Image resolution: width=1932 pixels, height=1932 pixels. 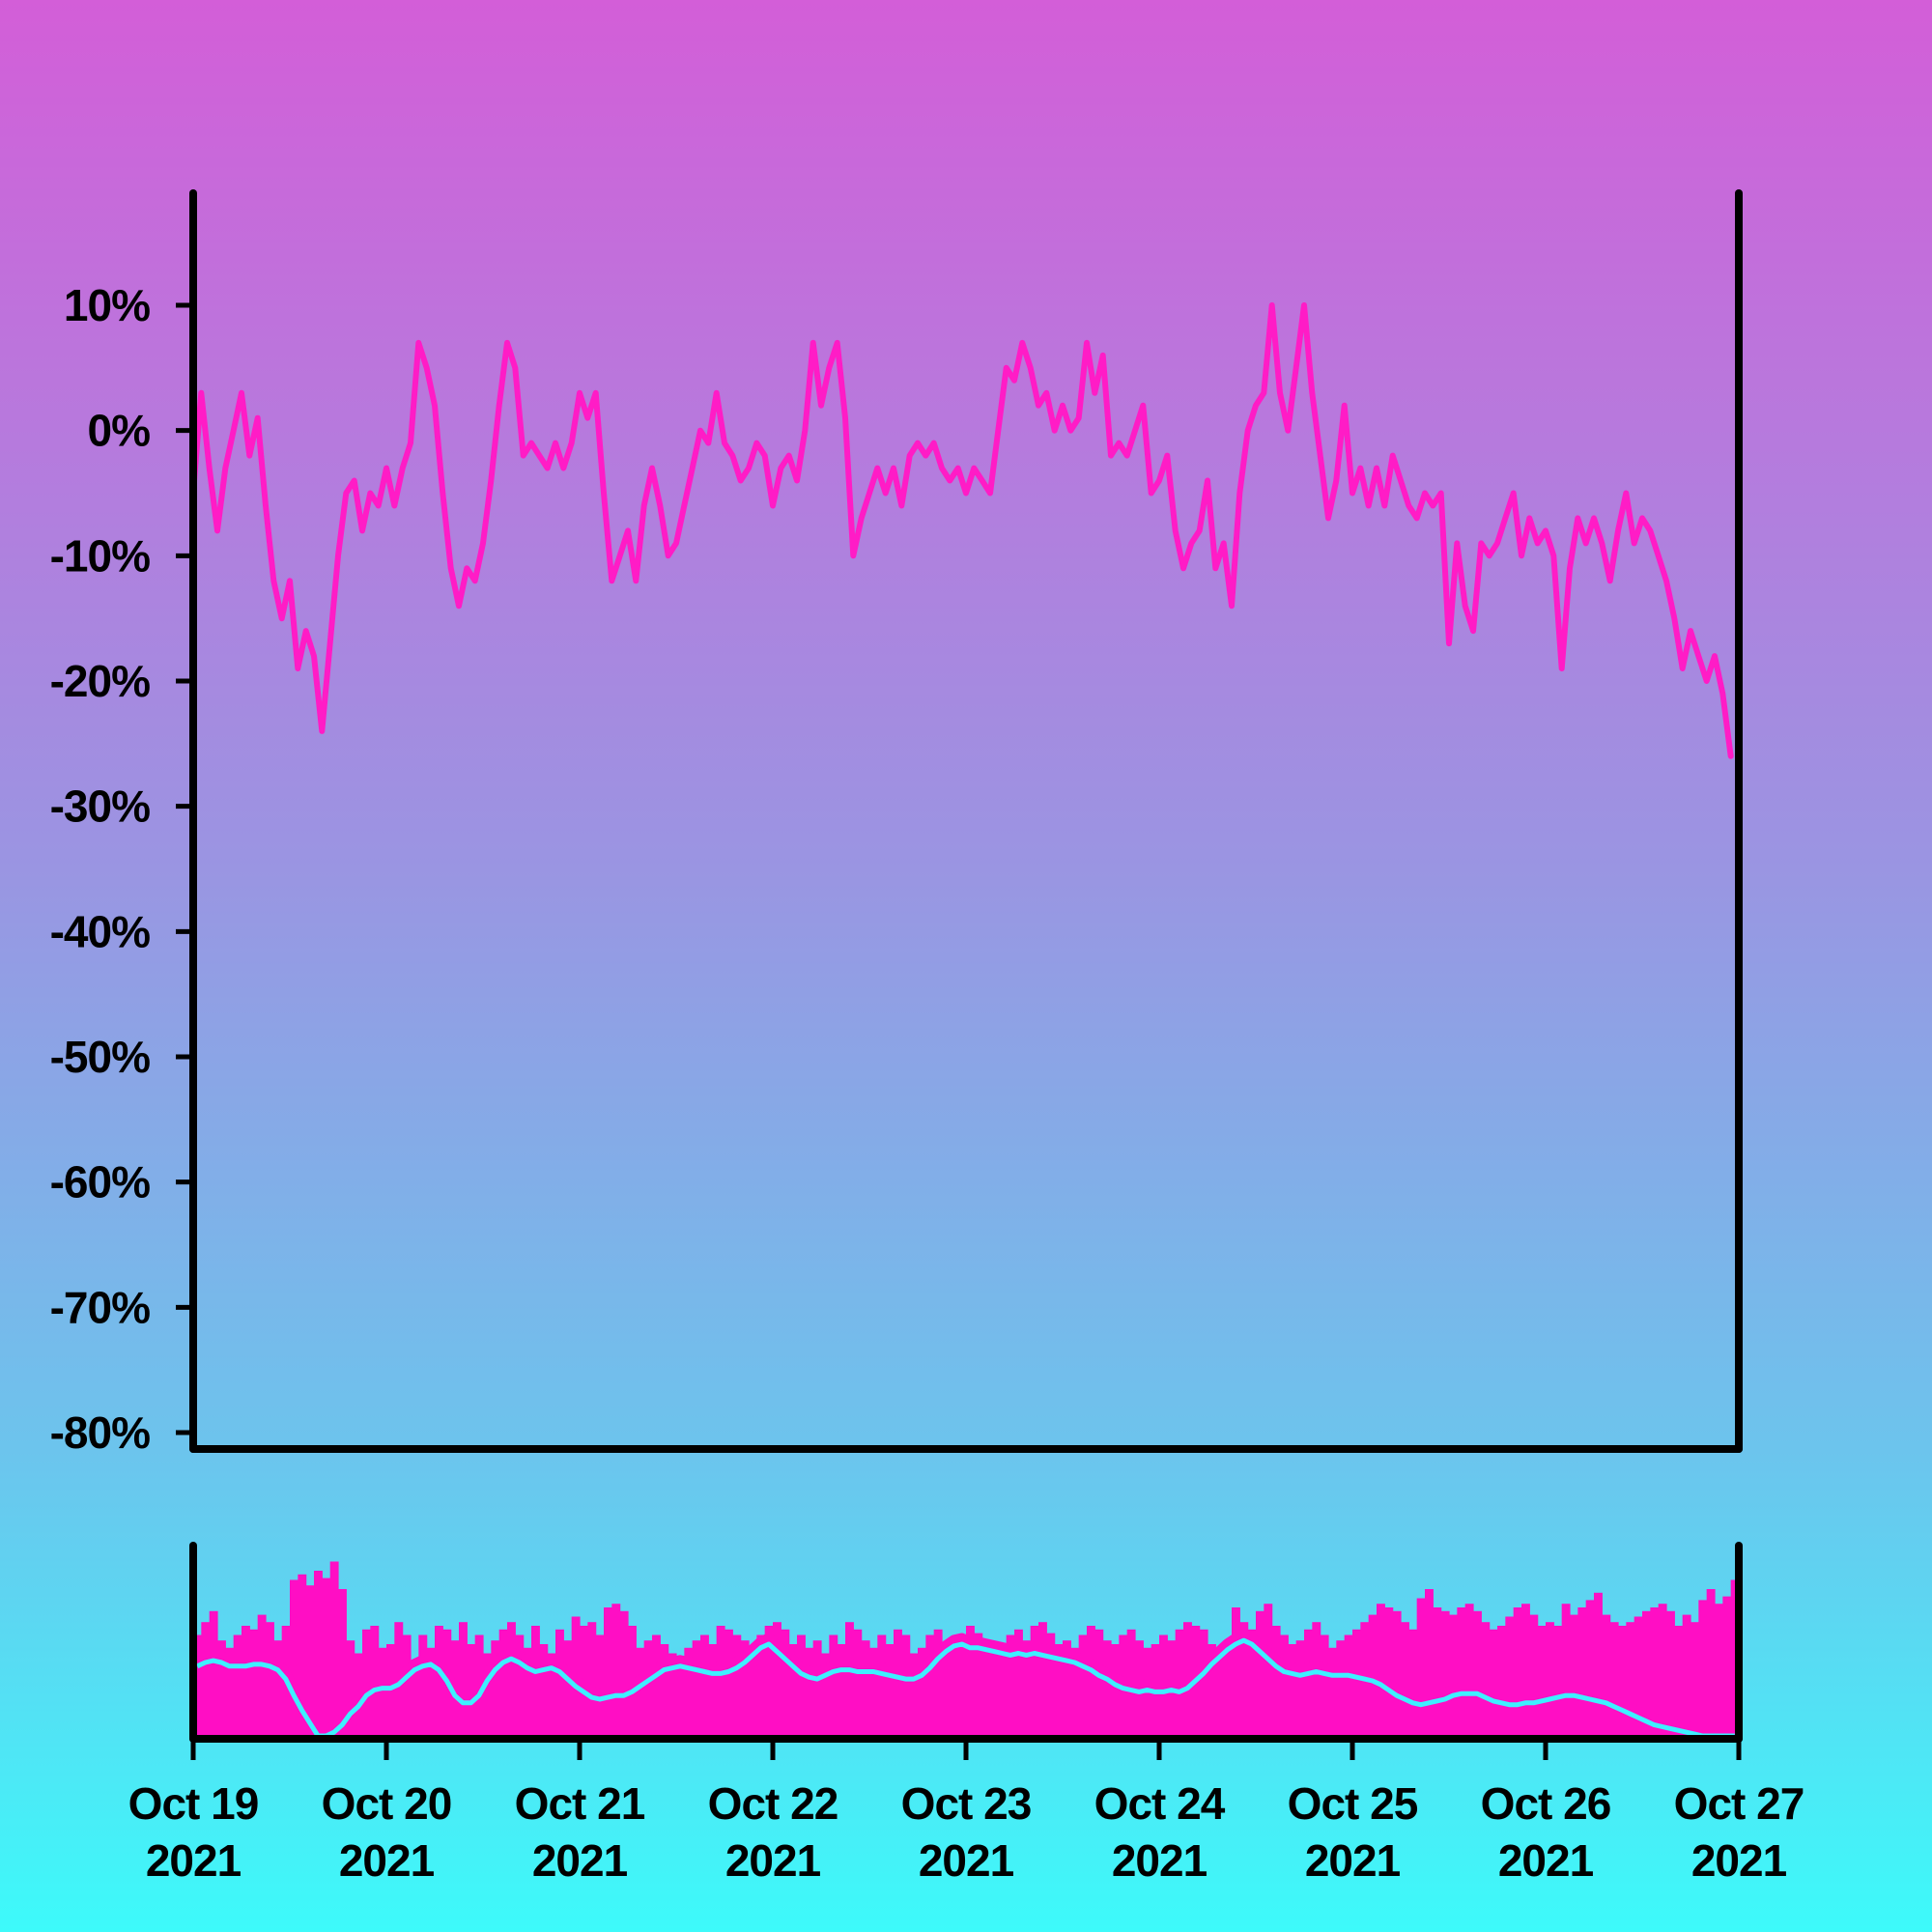 I want to click on x-tick-label-date: Oct 26, so click(x=1546, y=1803).